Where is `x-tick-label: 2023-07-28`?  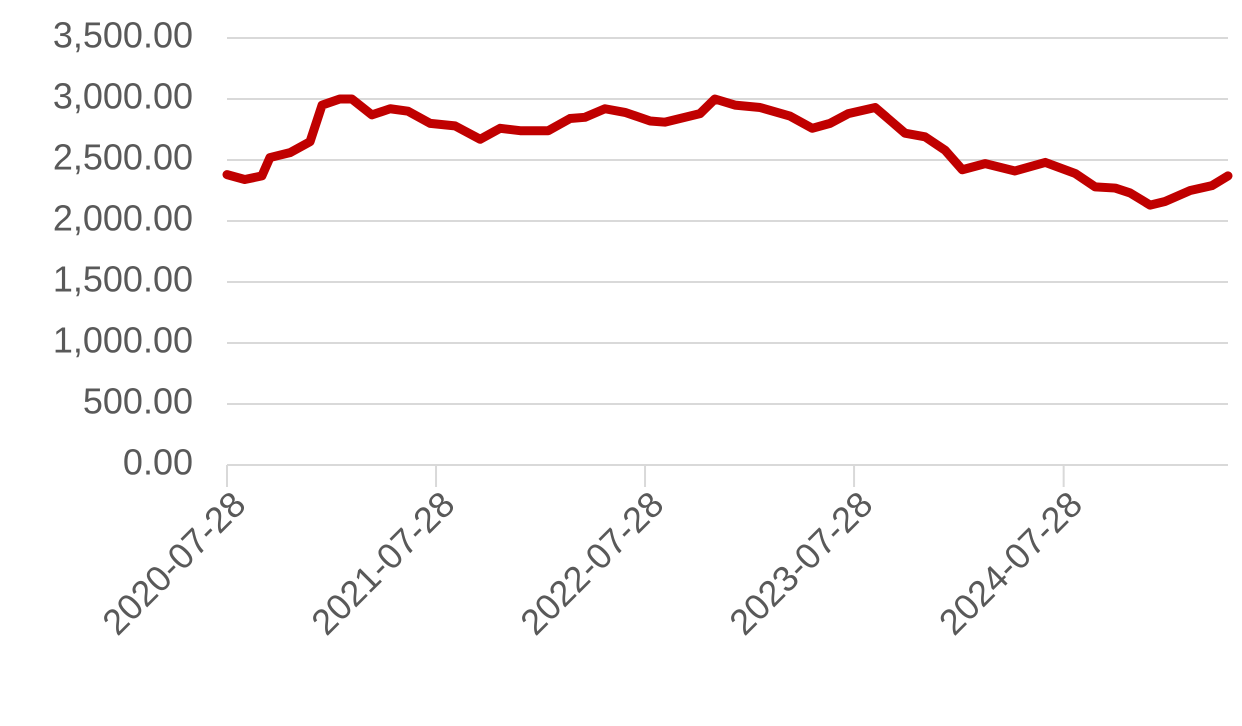 x-tick-label: 2023-07-28 is located at coordinates (800, 562).